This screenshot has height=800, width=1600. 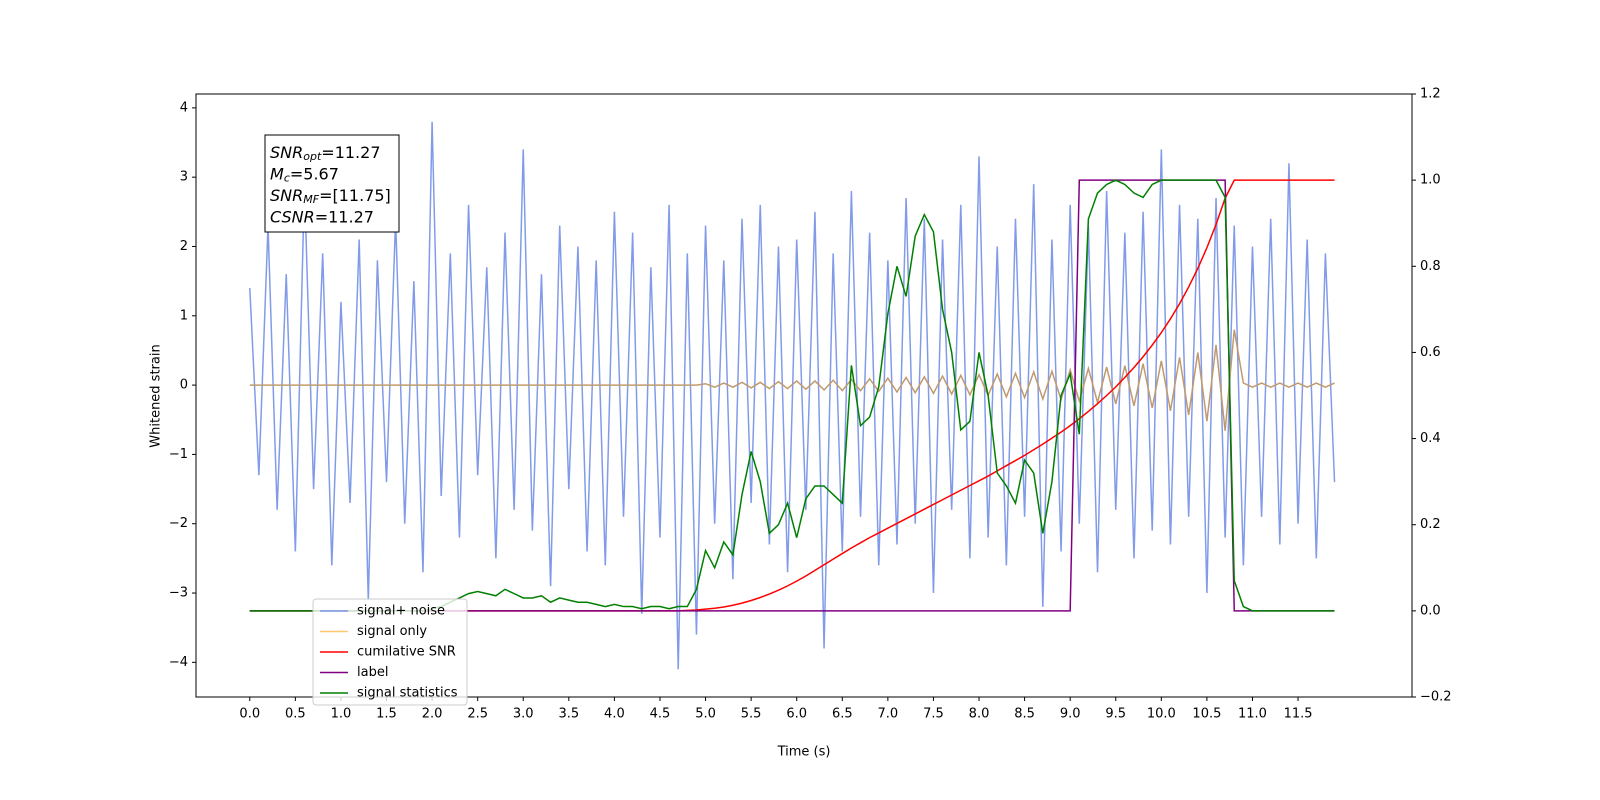 I want to click on annotation: CSNR=11.27, so click(x=322, y=216).